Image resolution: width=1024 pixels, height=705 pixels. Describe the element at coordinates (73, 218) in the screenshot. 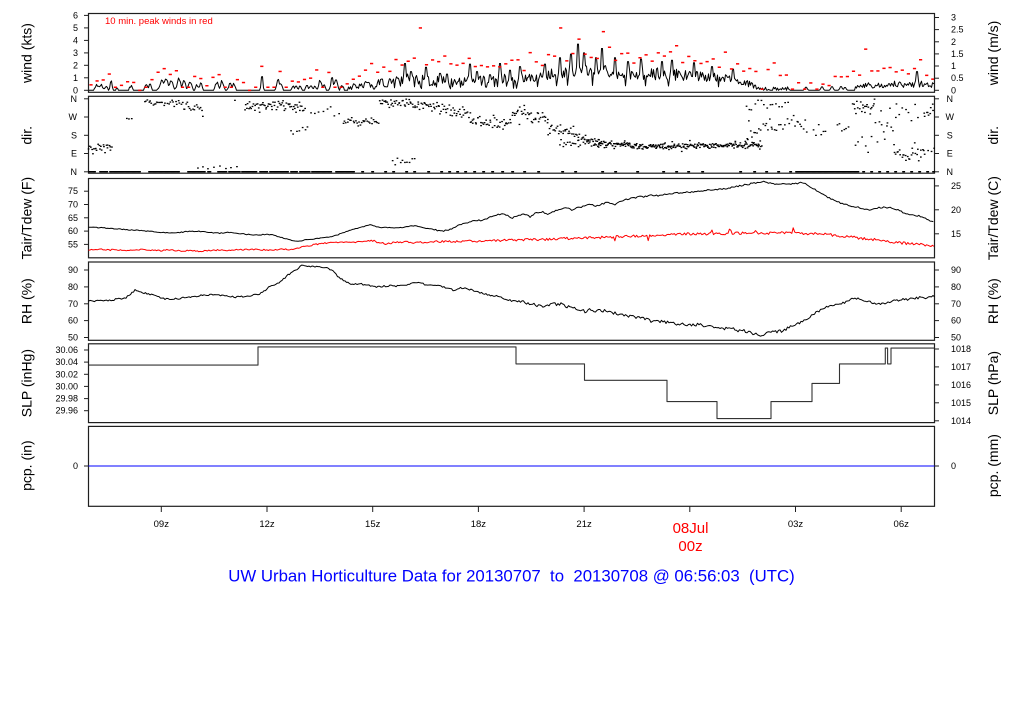

I see `svg-text: 65` at that location.